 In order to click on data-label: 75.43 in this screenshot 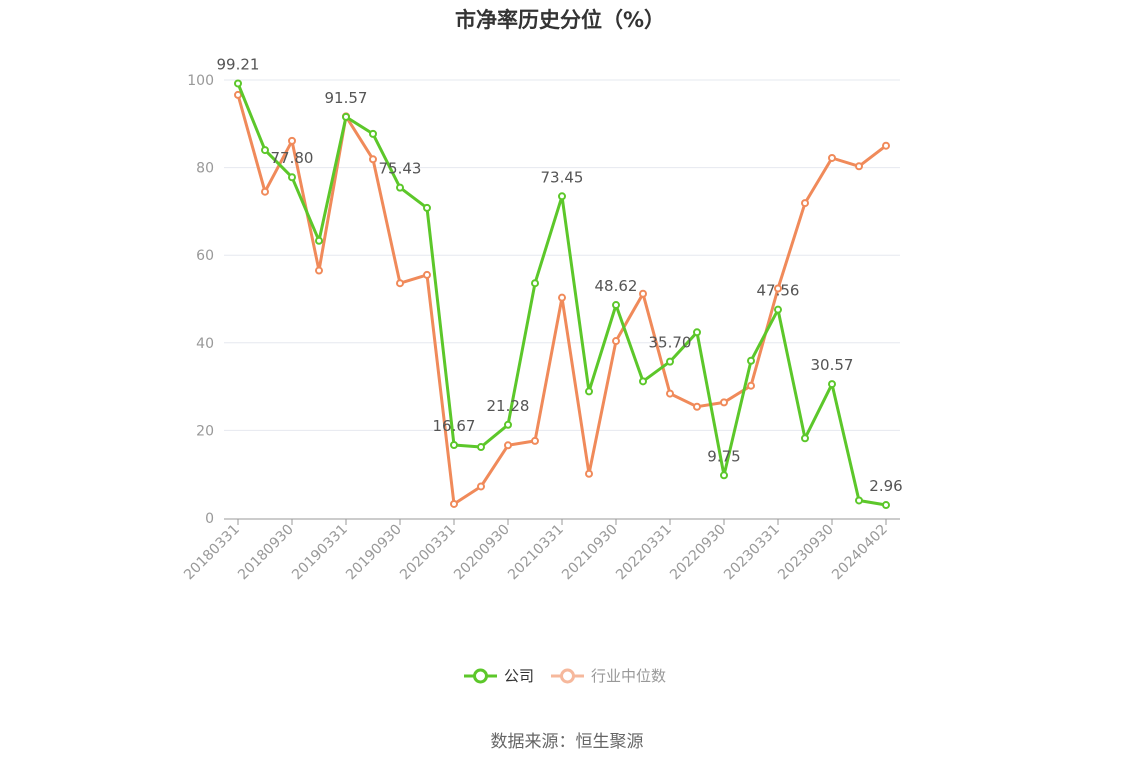, I will do `click(400, 169)`.